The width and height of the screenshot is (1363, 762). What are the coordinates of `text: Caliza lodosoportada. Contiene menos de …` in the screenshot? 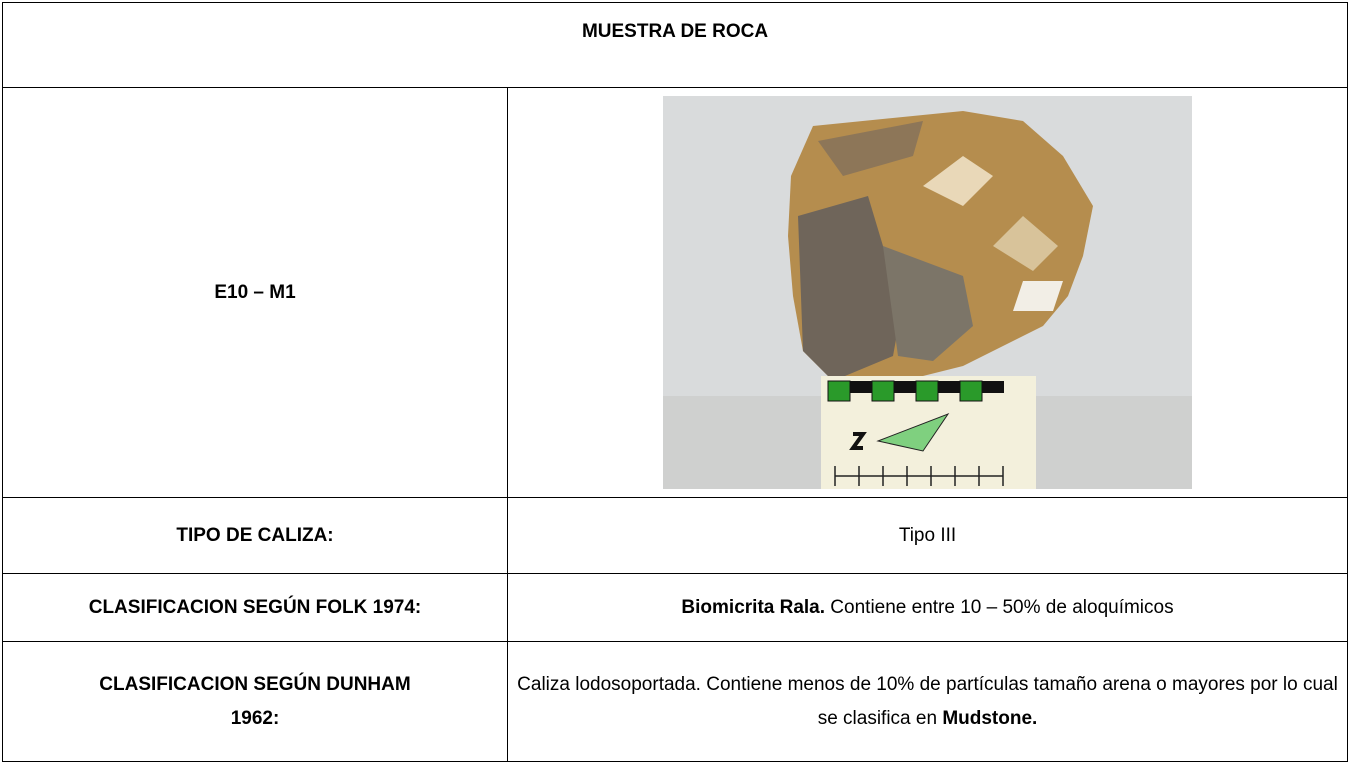 It's located at (930, 701).